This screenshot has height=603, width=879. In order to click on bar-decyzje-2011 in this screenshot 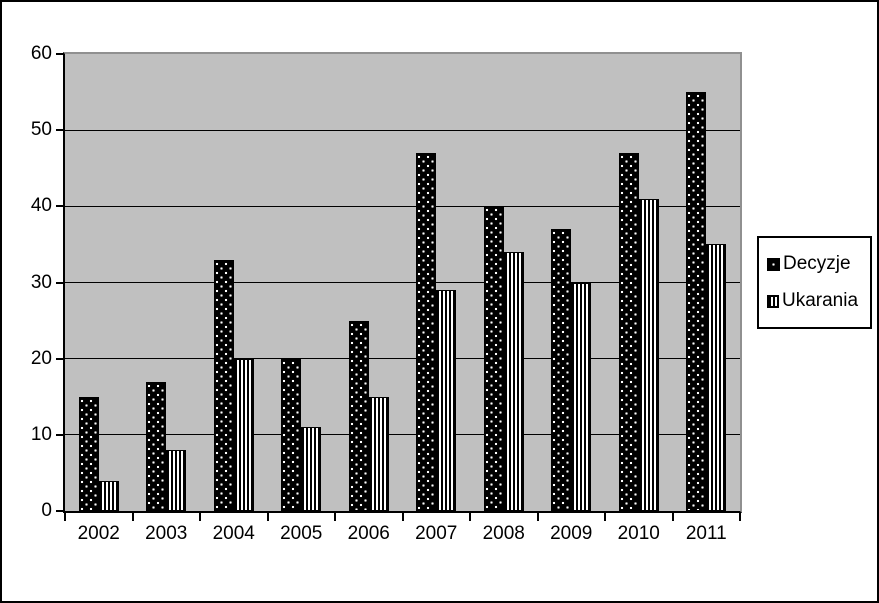, I will do `click(696, 301)`.